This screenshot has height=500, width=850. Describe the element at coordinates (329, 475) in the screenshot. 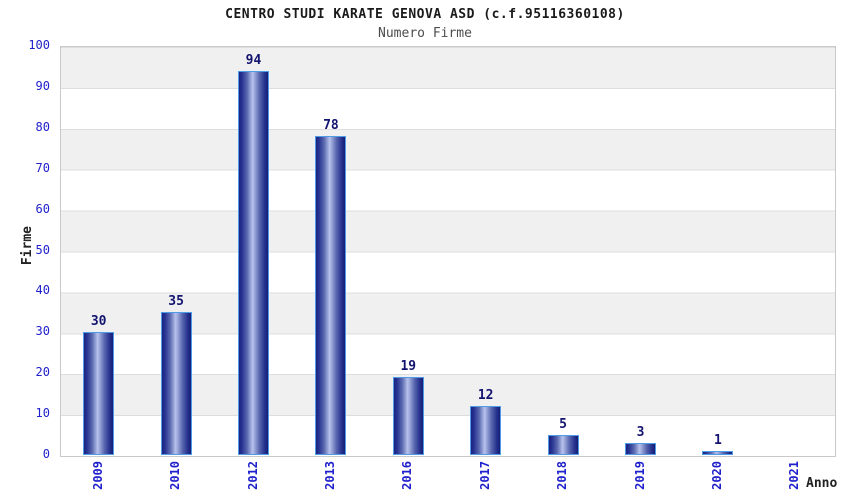

I see `x-tick-label-2013: 2013` at that location.